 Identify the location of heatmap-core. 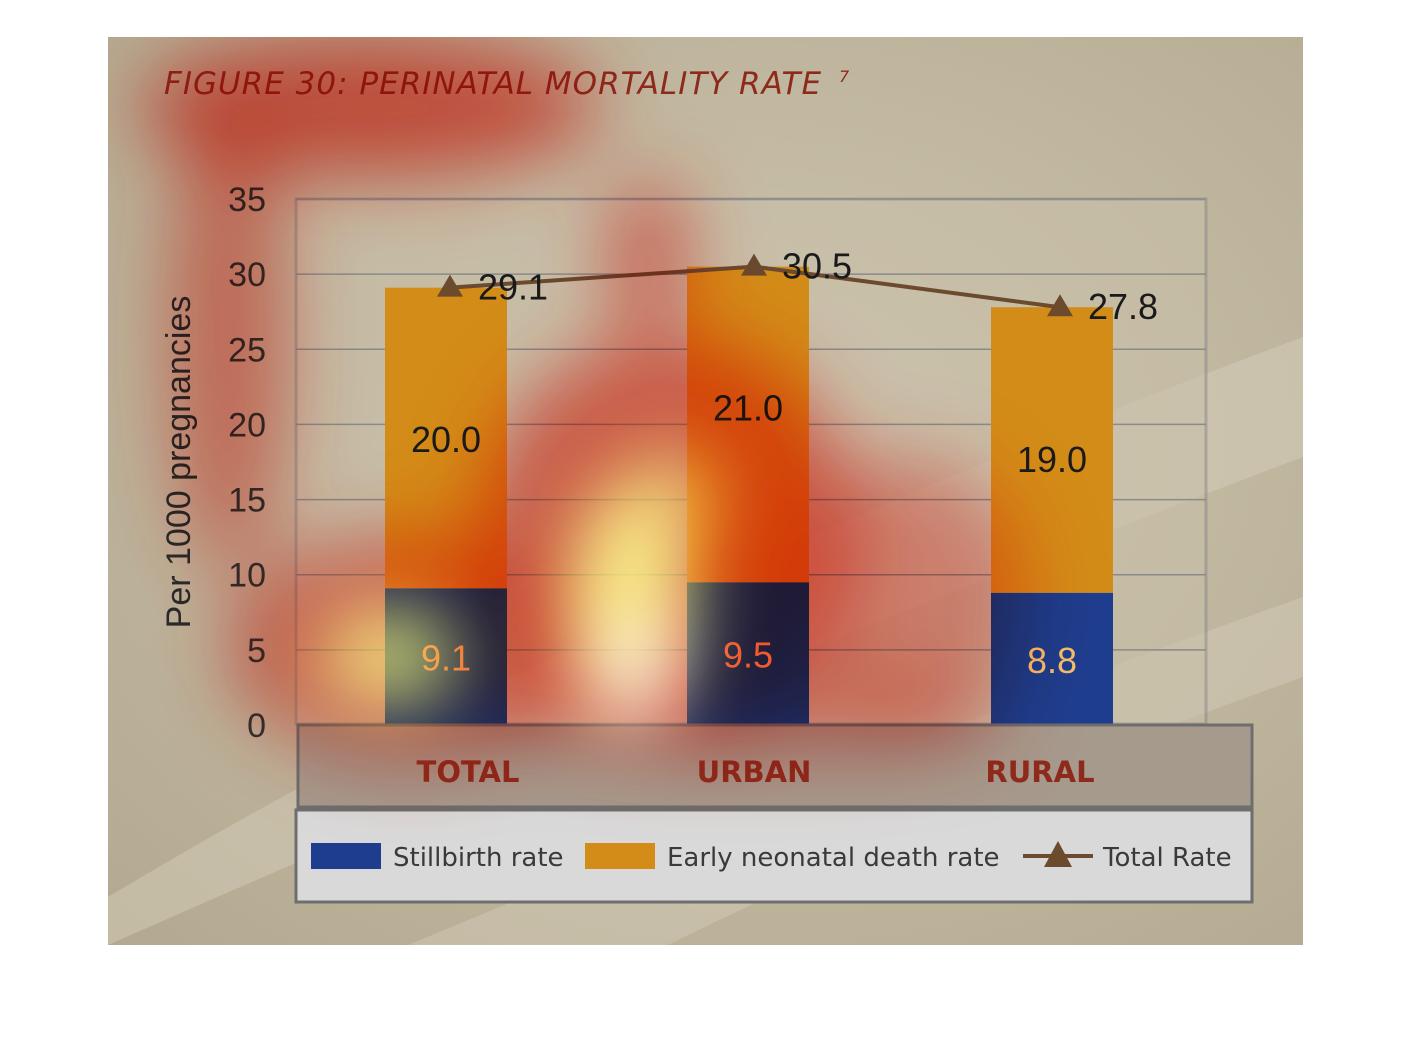
(518, 587).